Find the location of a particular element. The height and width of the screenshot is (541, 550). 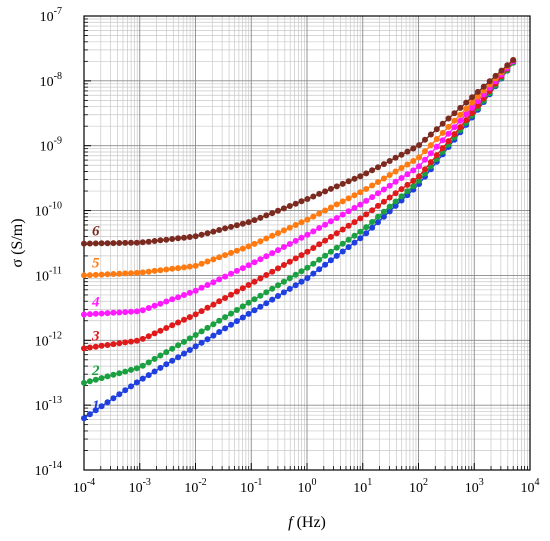

curve-label-4: 4 is located at coordinates (95, 302).